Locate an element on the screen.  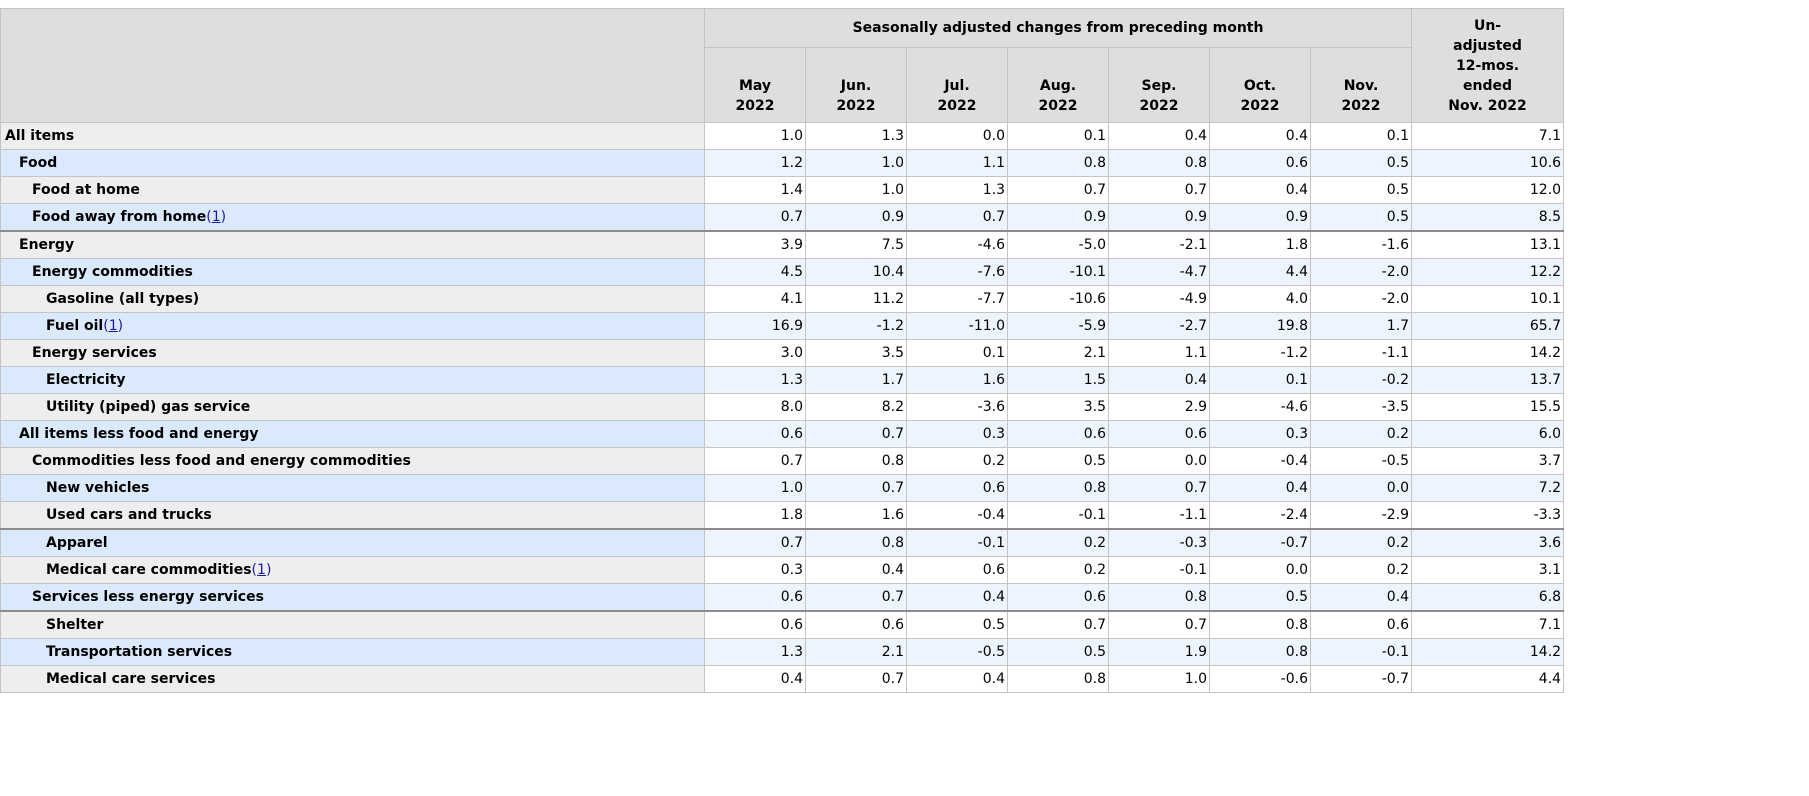
row-label-cell: Fuel oil(1) is located at coordinates (352, 326).